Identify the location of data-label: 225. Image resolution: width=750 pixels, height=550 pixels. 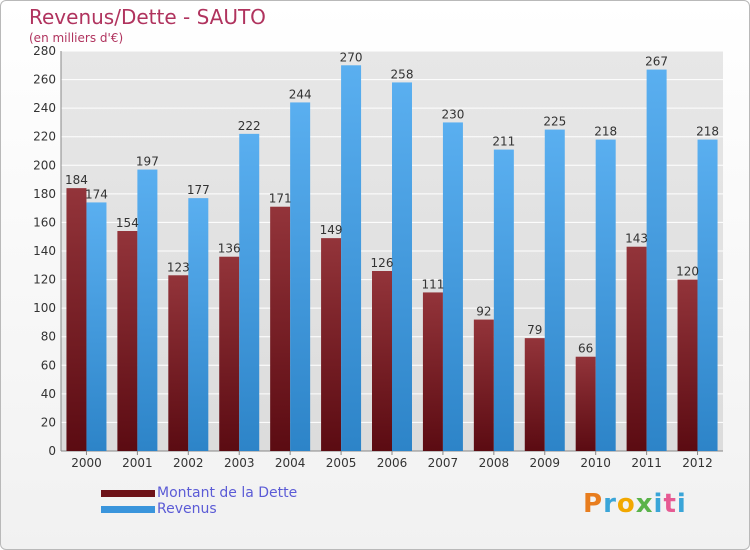
(554, 122).